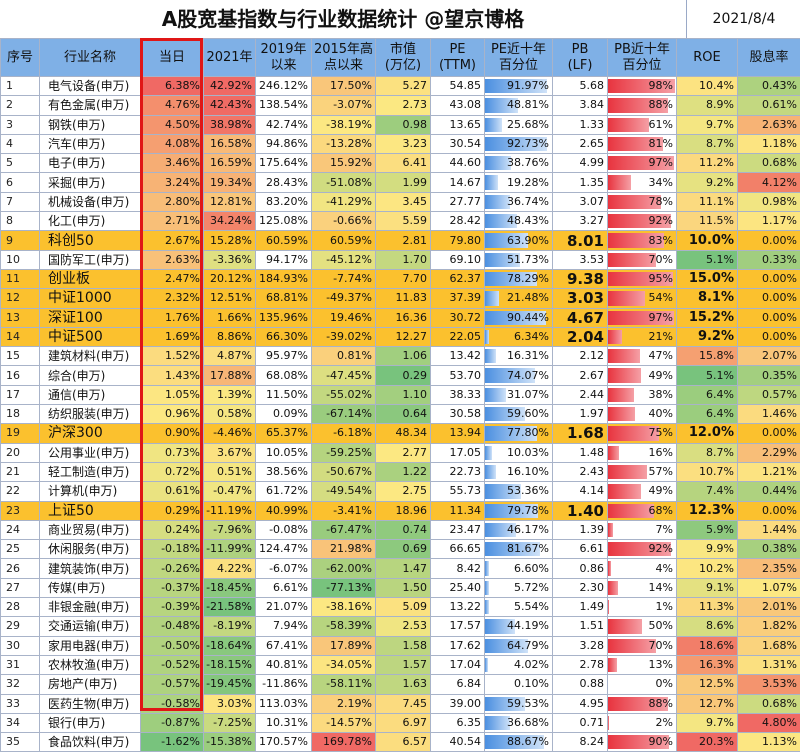 This screenshot has height=752, width=800. I want to click on since-2019-change-cell: 94.17%, so click(284, 259).